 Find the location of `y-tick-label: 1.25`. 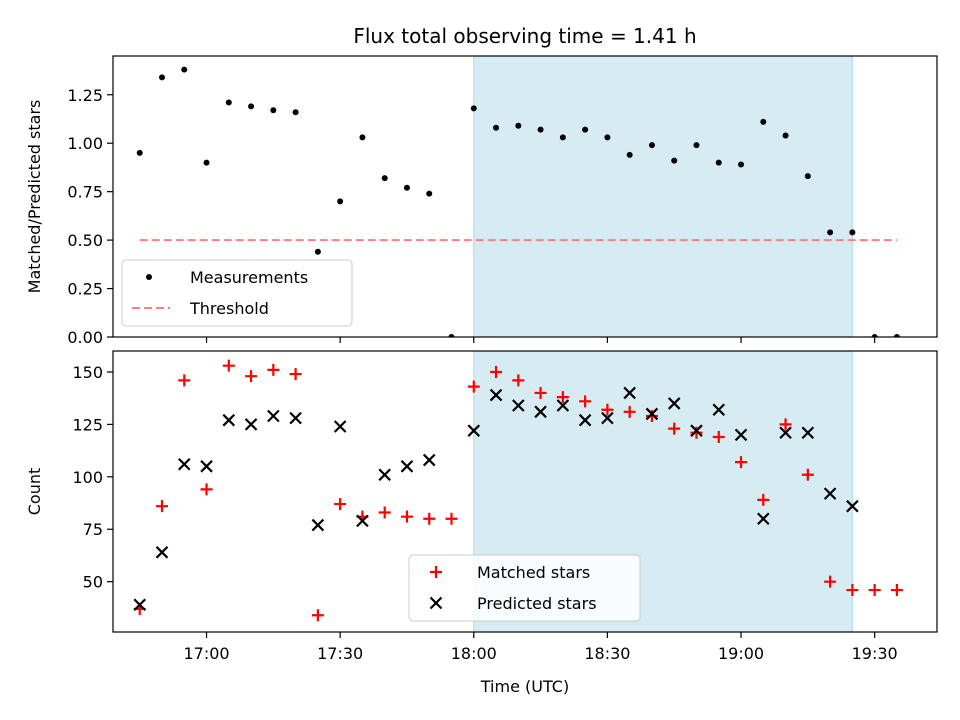

y-tick-label: 1.25 is located at coordinates (85, 95).